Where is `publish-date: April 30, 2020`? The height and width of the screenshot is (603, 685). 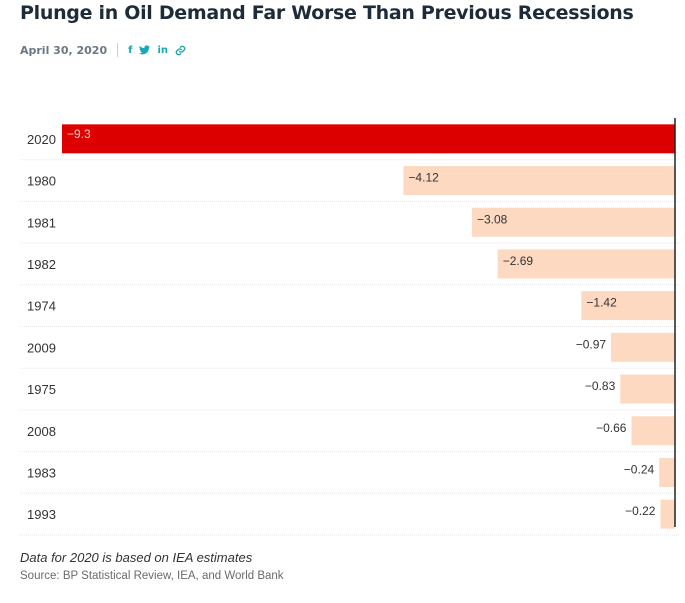
publish-date: April 30, 2020 is located at coordinates (64, 50).